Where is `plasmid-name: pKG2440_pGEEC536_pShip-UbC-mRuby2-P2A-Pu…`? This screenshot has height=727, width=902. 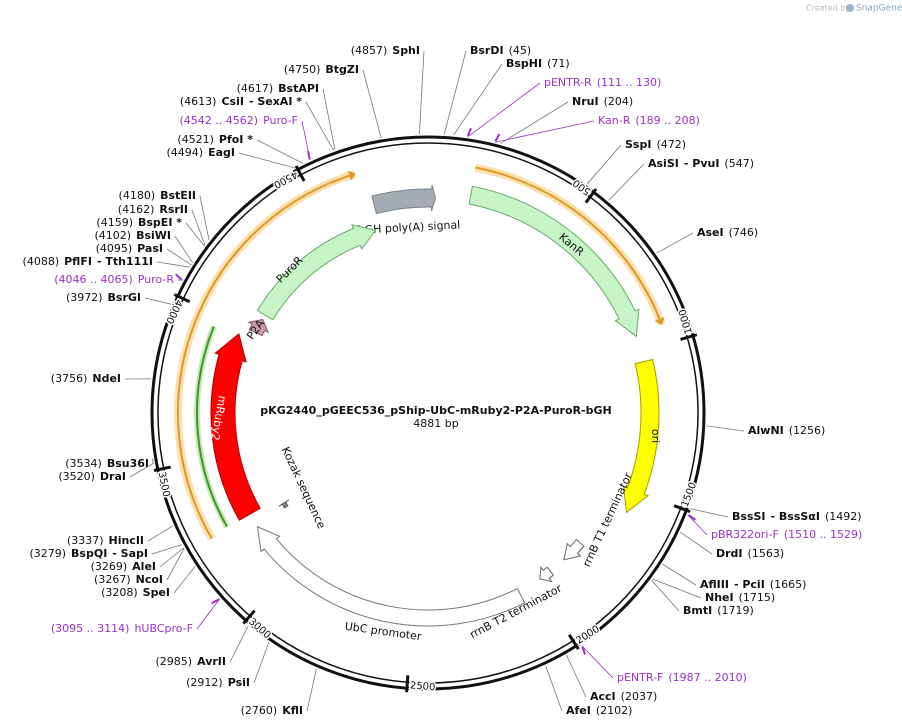
plasmid-name: pKG2440_pGEEC536_pShip-UbC-mRuby2-P2A-Pu… is located at coordinates (435, 410).